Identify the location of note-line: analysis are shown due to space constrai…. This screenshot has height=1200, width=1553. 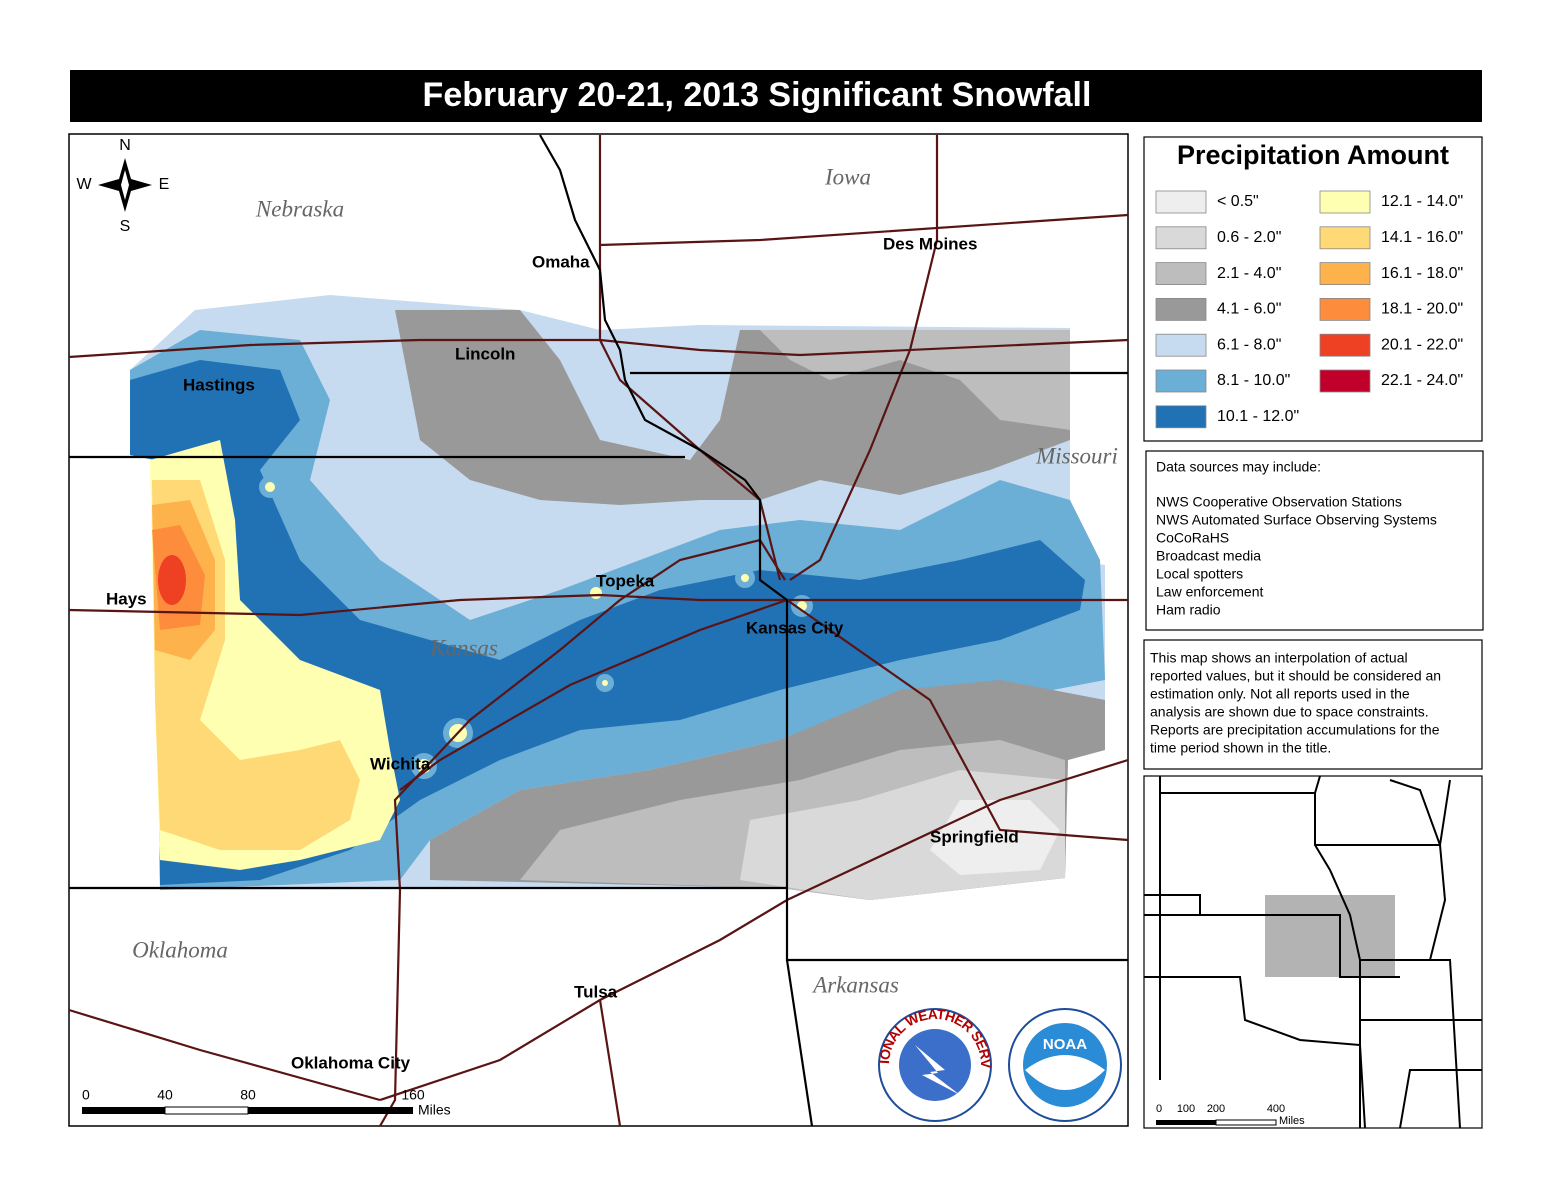
(1289, 712).